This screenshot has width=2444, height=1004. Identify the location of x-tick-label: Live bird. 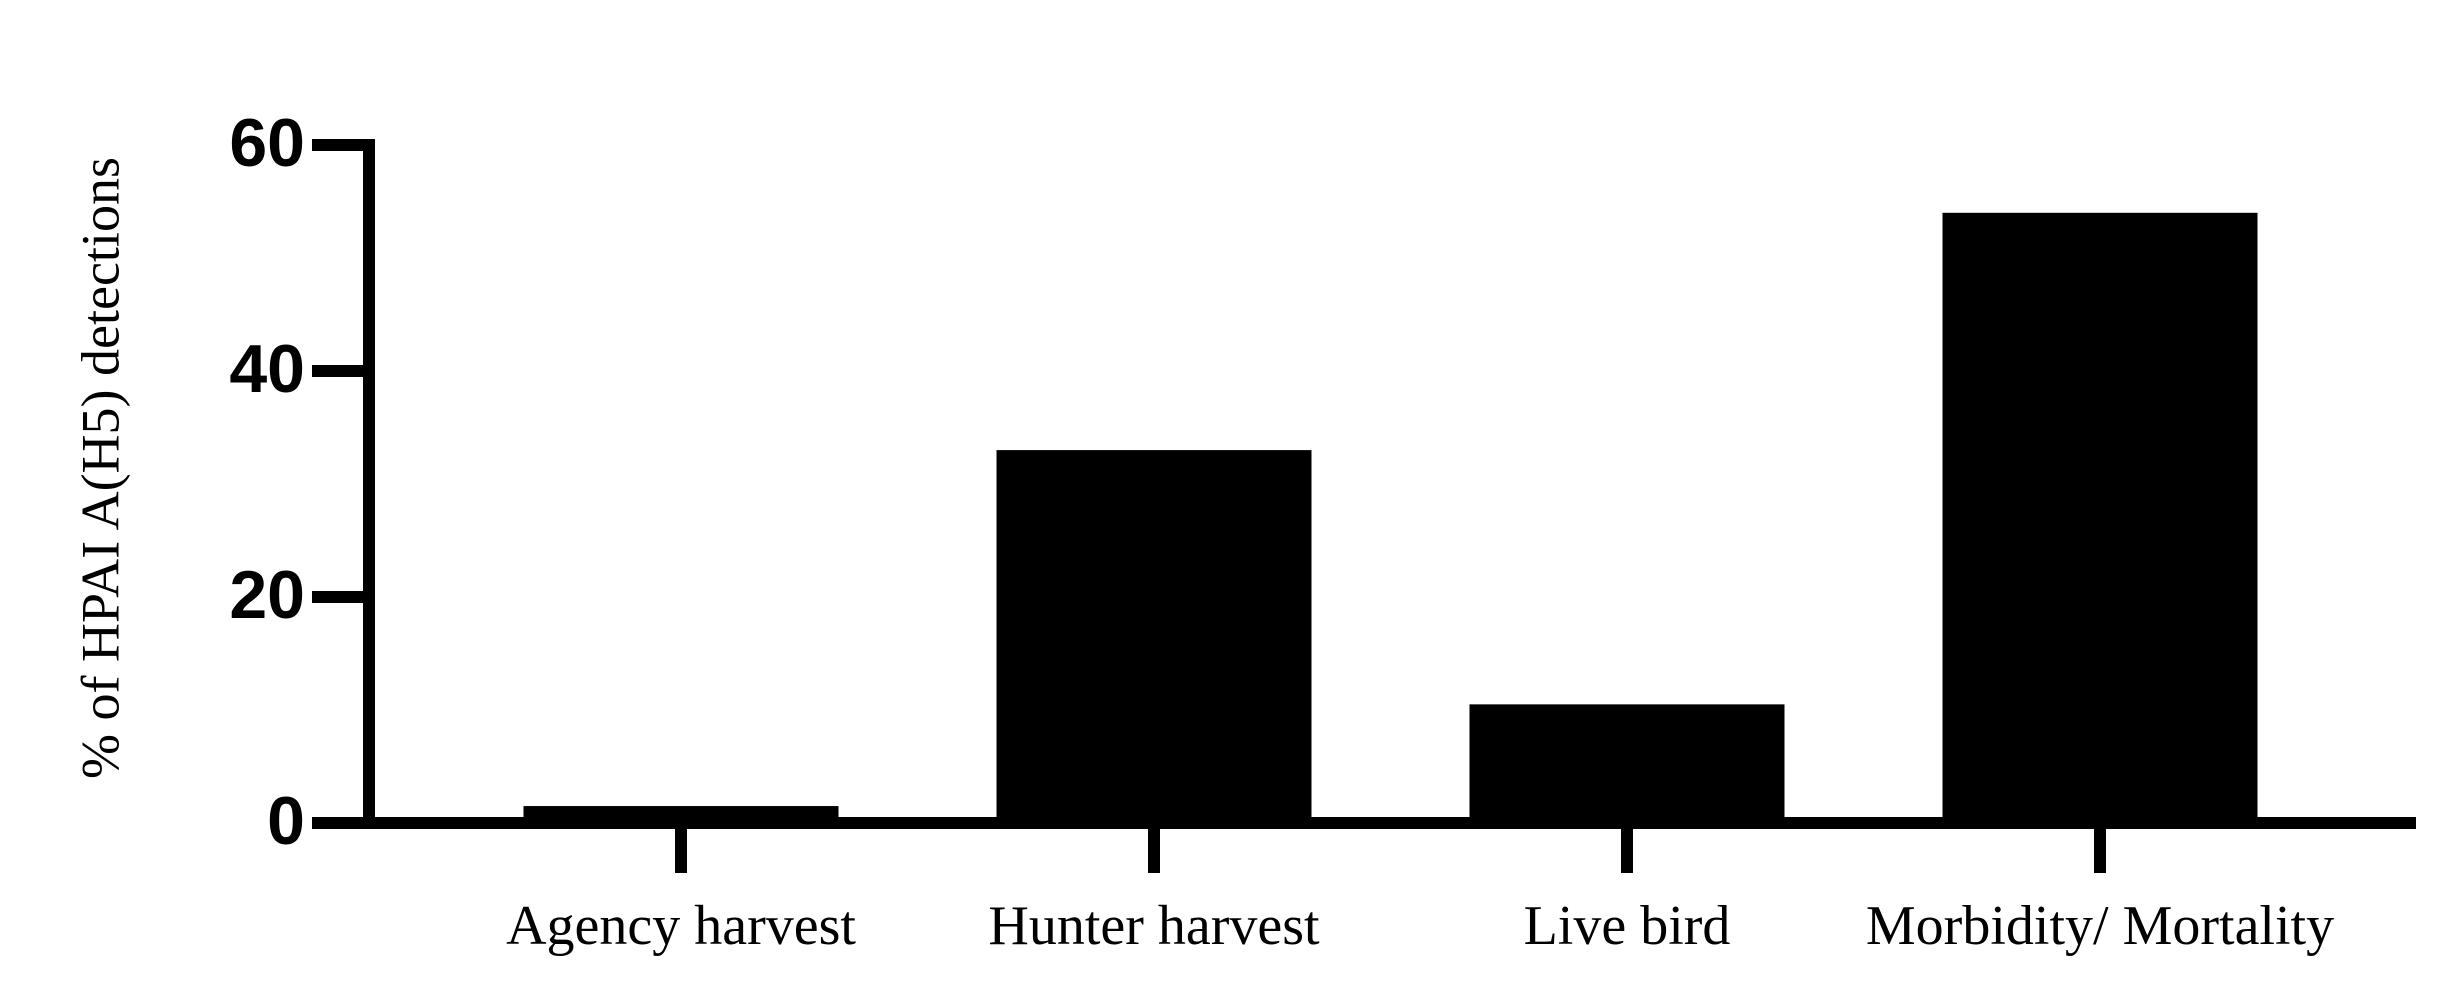
(1627, 926).